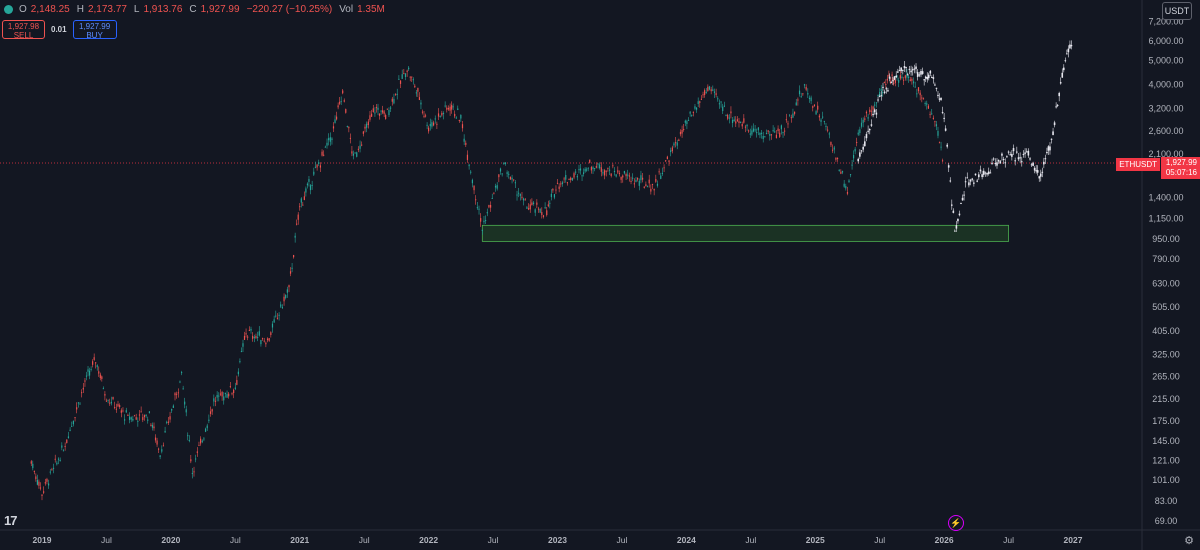 This screenshot has width=1200, height=550. Describe the element at coordinates (289, 9) in the screenshot. I see `change-value: −220.27 (−10.25%)` at that location.